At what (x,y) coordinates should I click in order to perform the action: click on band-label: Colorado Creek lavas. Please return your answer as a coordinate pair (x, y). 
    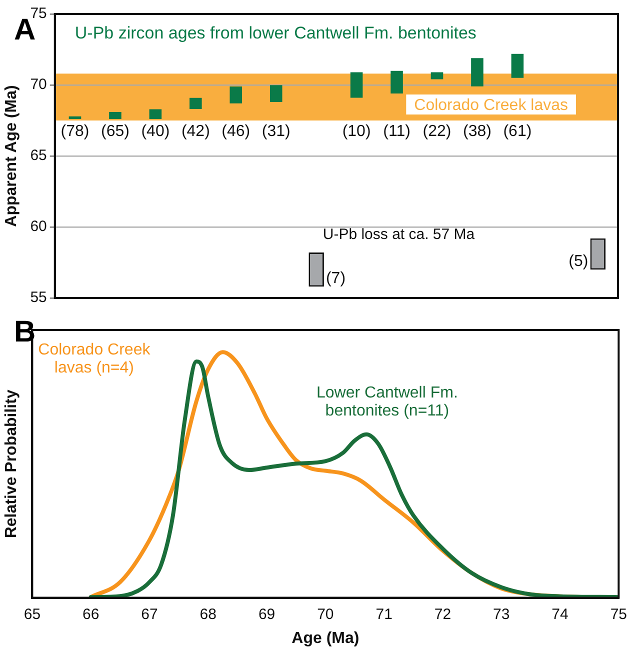
    Looking at the image, I should click on (491, 105).